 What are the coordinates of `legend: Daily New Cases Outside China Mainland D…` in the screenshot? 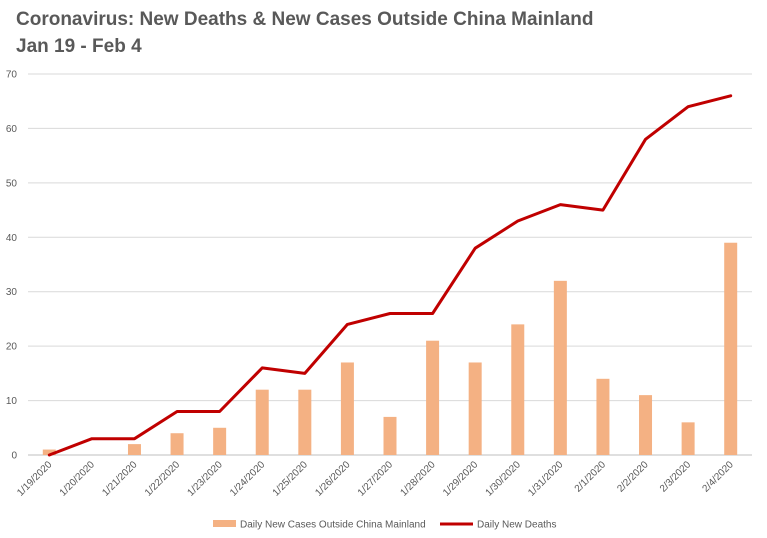 It's located at (384, 525).